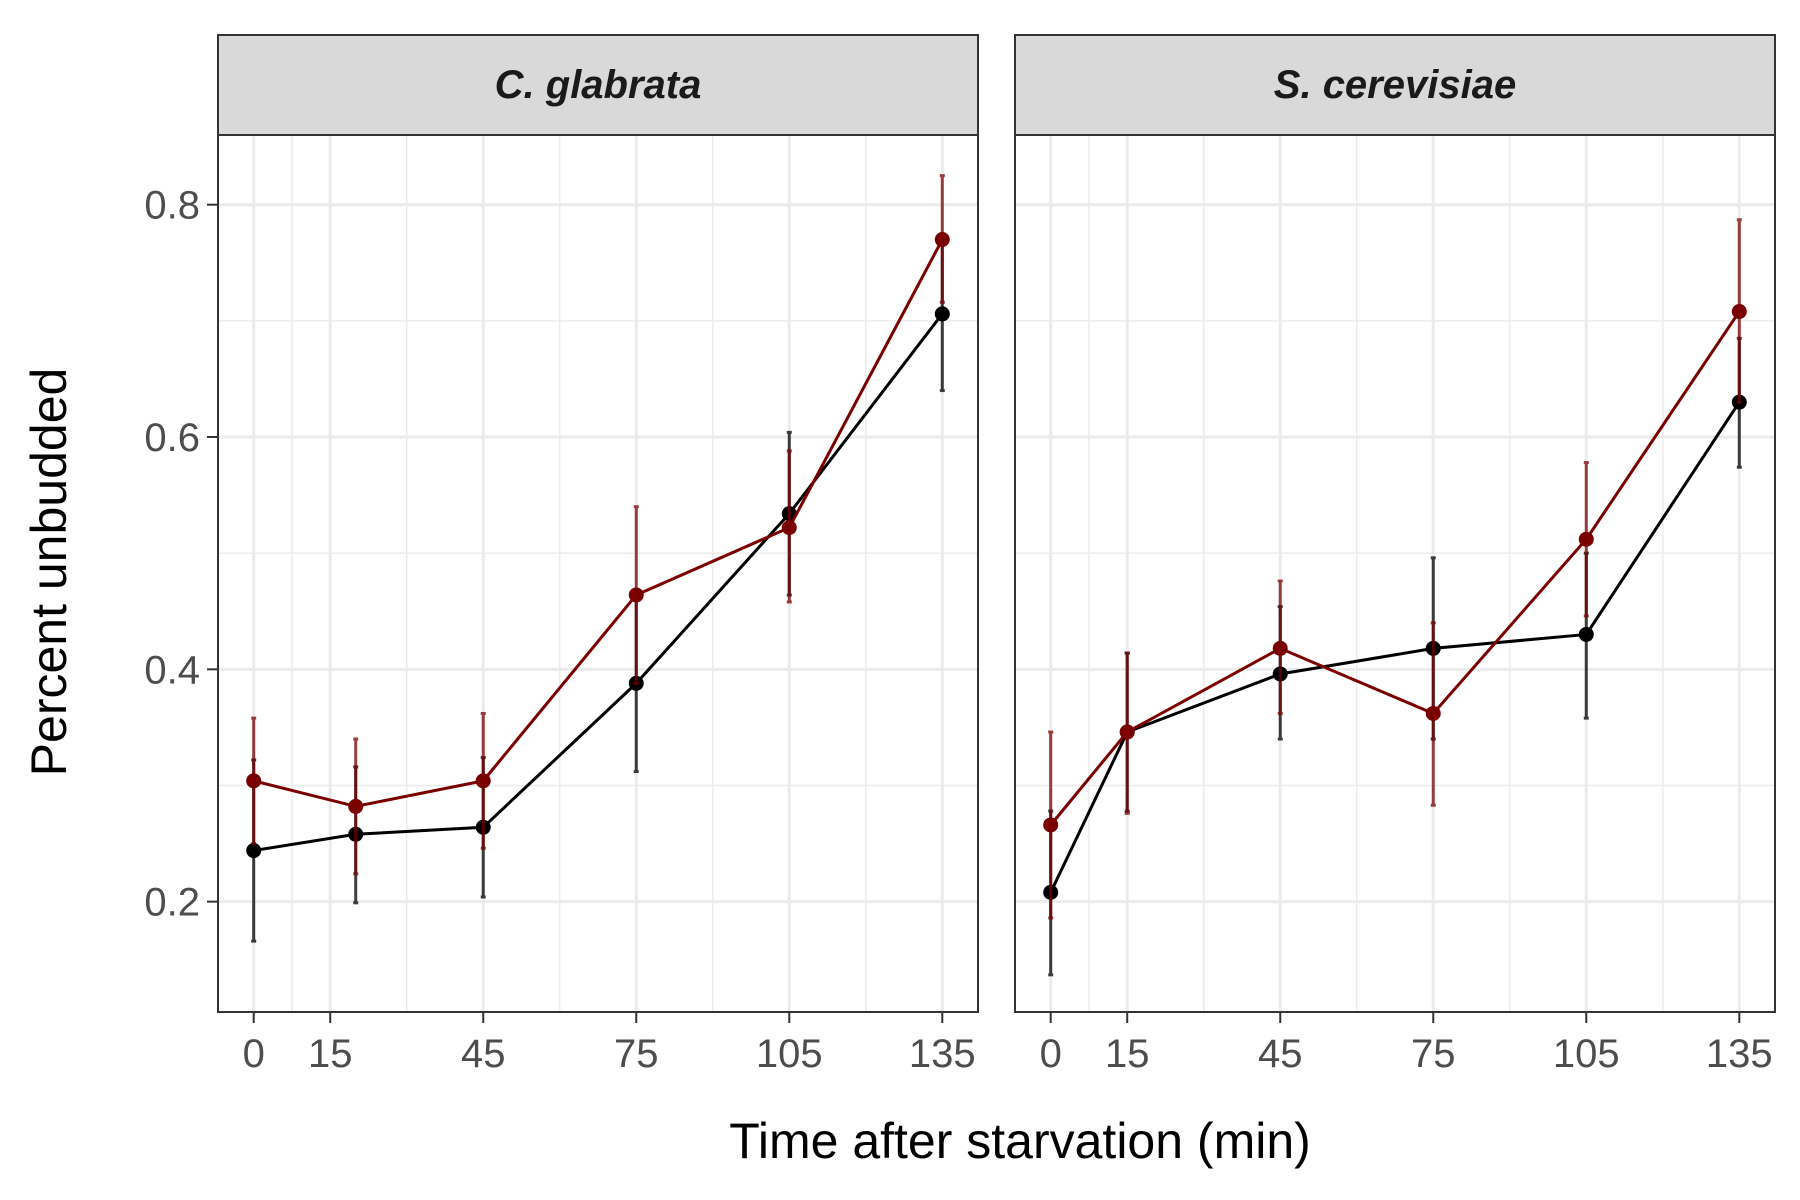 The height and width of the screenshot is (1200, 1800). I want to click on y-tick-label: 0.2, so click(172, 903).